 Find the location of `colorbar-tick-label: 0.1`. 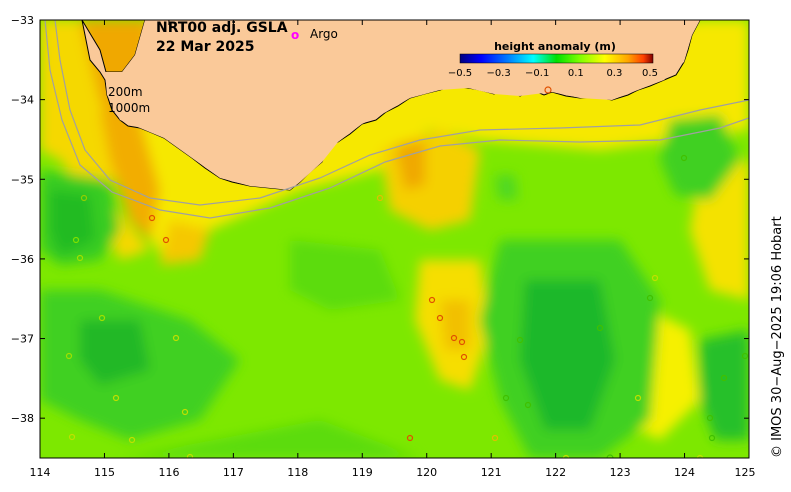

colorbar-tick-label: 0.1 is located at coordinates (576, 73).